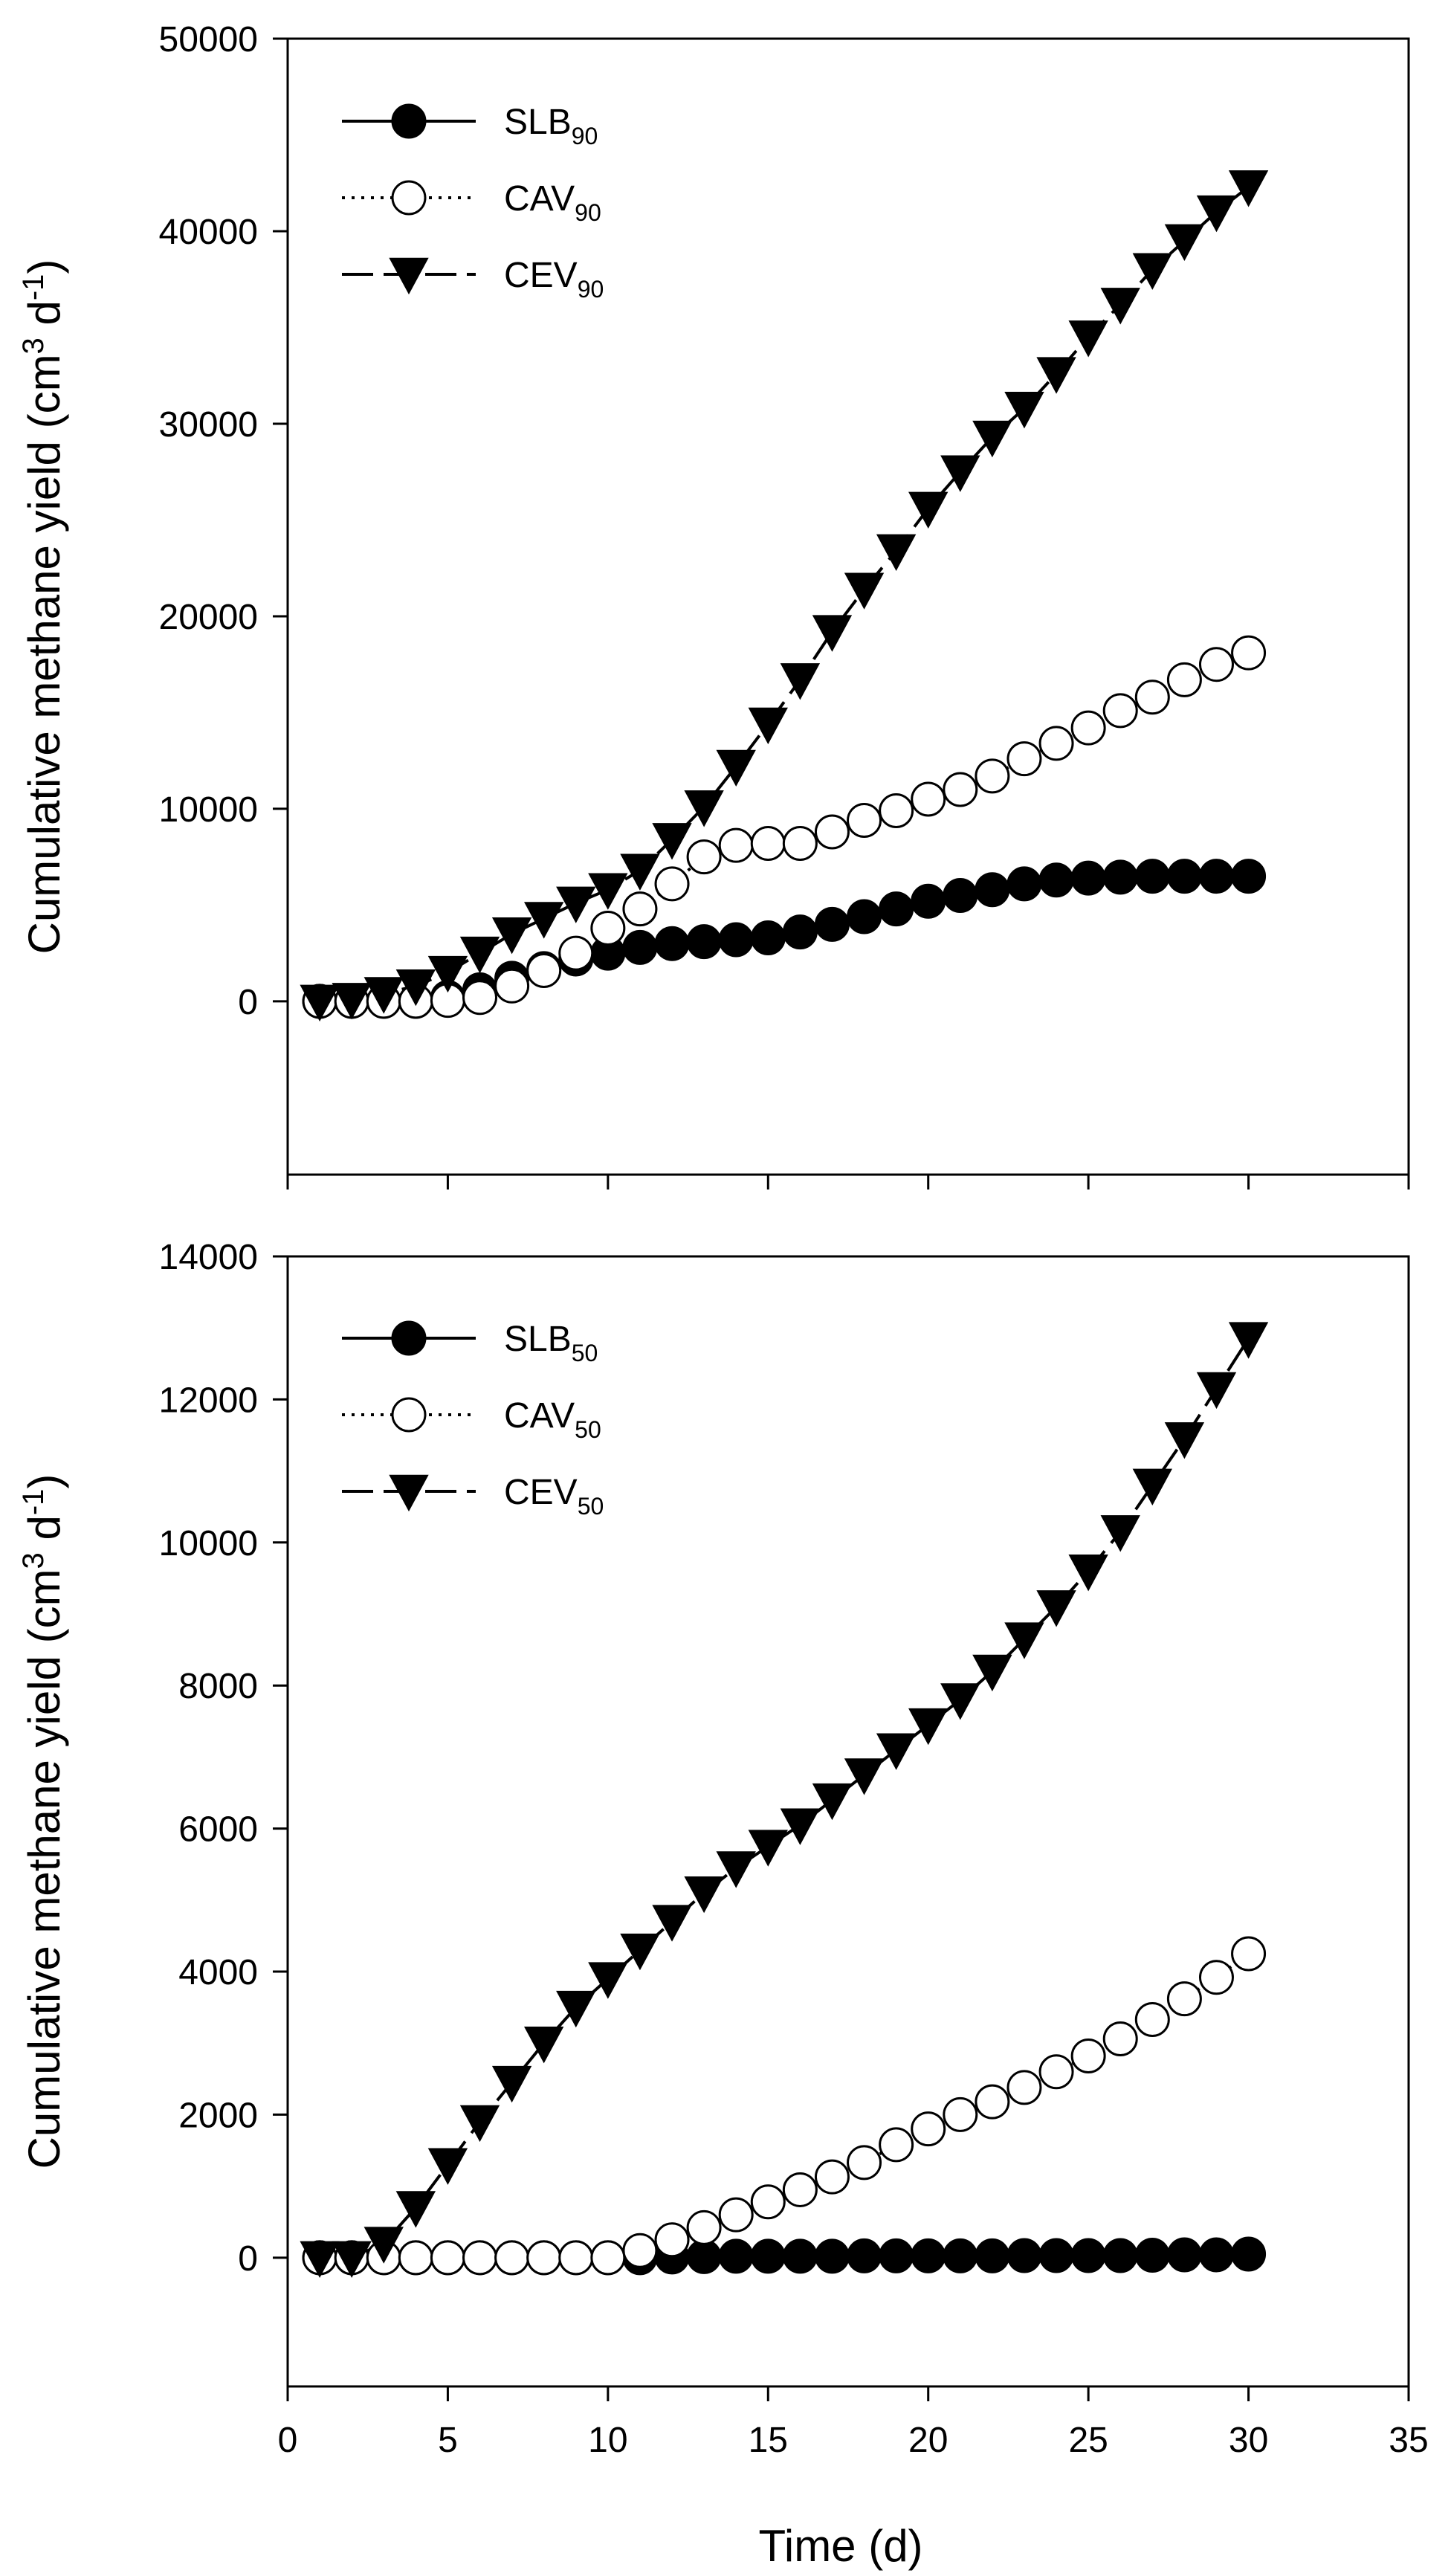  I want to click on y-tick-label-2-6: 12000, so click(208, 1400).